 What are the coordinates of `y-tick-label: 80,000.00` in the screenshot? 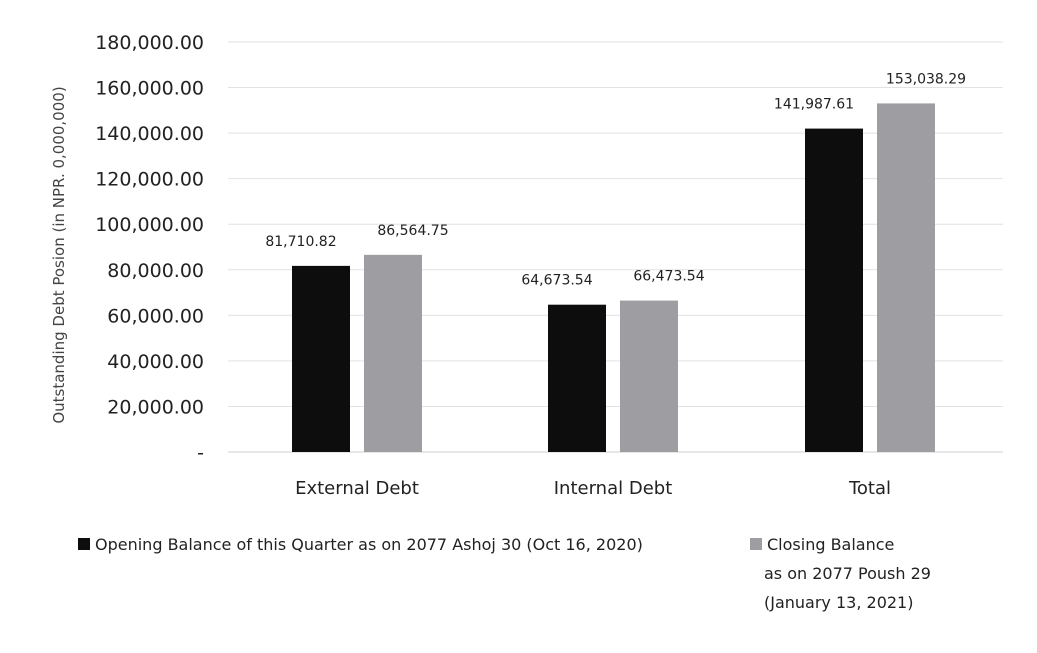 It's located at (155, 271).